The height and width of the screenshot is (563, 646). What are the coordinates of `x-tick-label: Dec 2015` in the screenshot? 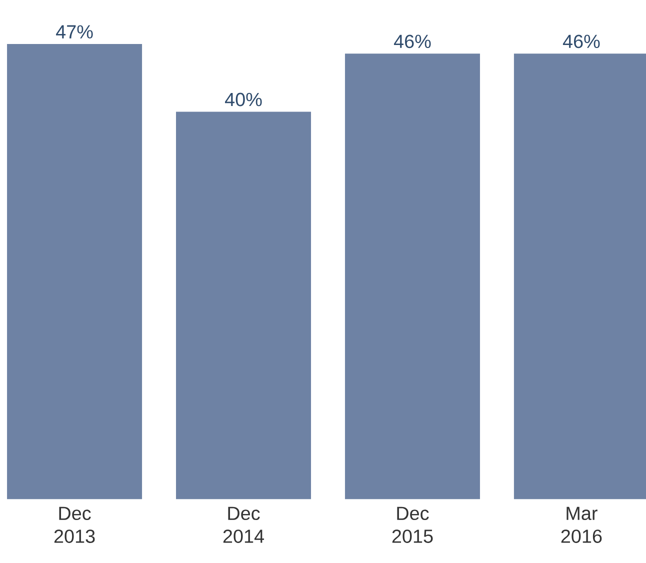 It's located at (412, 524).